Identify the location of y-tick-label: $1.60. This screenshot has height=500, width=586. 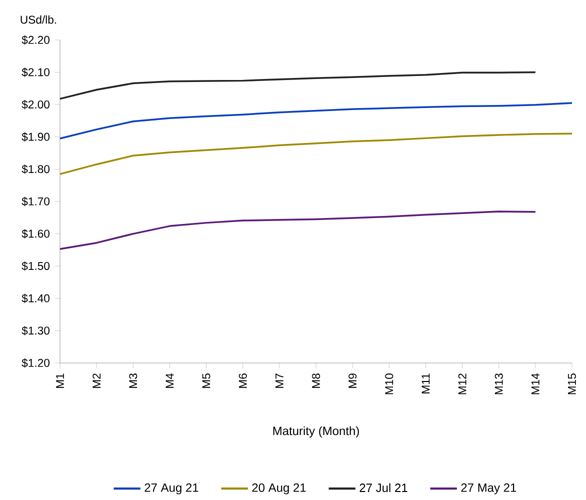
(36, 233).